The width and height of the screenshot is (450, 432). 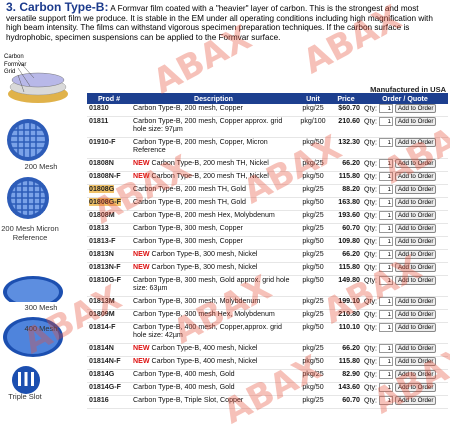 What do you see at coordinates (33, 339) in the screenshot?
I see `grid-image-400-mesh` at bounding box center [33, 339].